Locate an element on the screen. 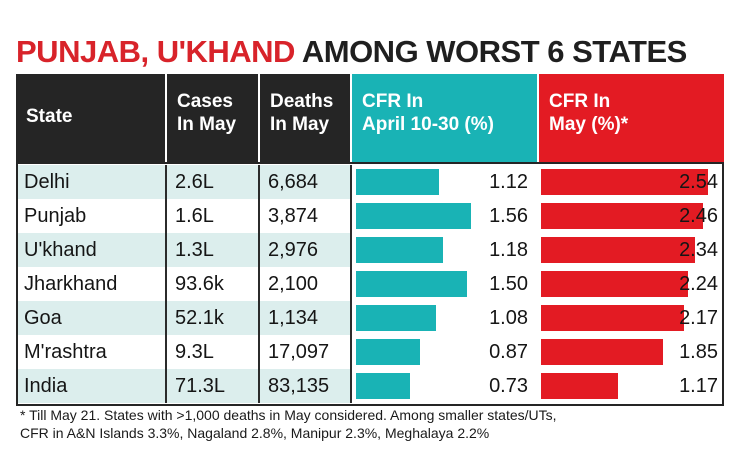 This screenshot has width=736, height=468. state-name: Punjab is located at coordinates (55, 216).